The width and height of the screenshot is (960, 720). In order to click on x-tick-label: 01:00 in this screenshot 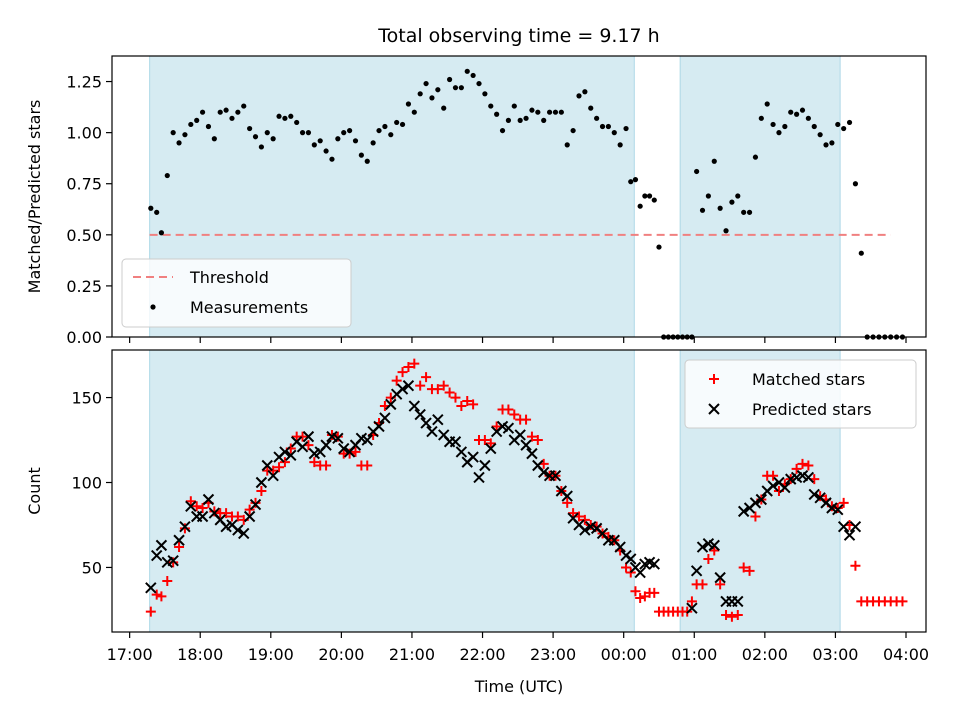, I will do `click(694, 654)`.